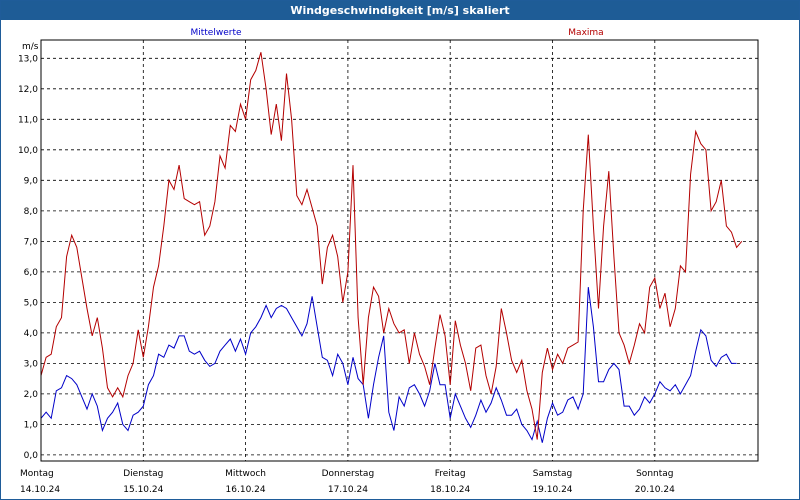  I want to click on x-tick-date: 17.10.24, so click(348, 490).